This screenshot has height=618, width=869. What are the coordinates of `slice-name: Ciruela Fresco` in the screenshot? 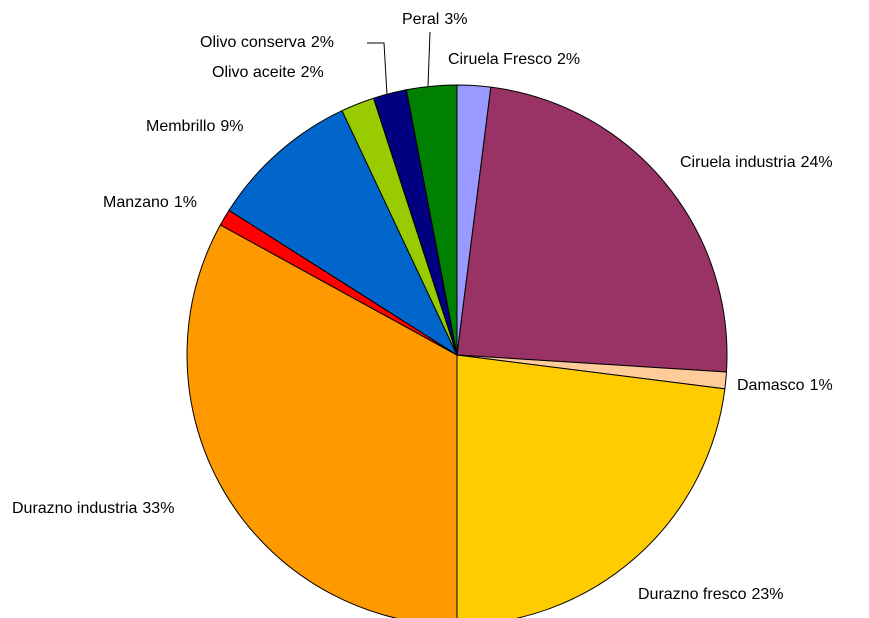 It's located at (500, 59).